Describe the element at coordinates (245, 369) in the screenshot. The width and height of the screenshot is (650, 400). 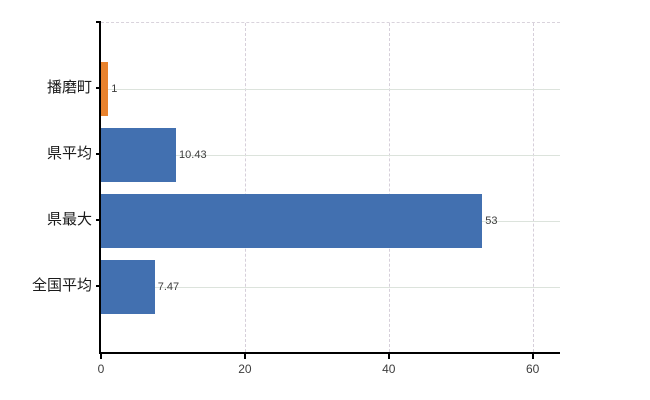
I see `x-tick-label: 20` at that location.